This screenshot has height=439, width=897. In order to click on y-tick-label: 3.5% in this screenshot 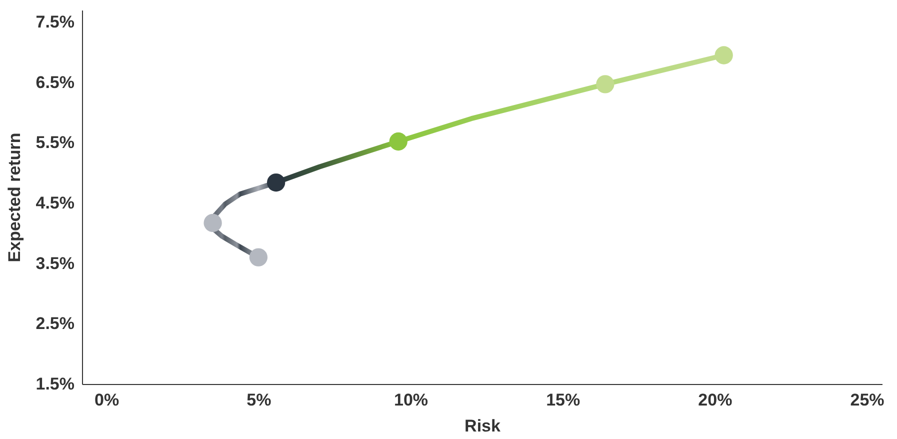, I will do `click(55, 263)`.